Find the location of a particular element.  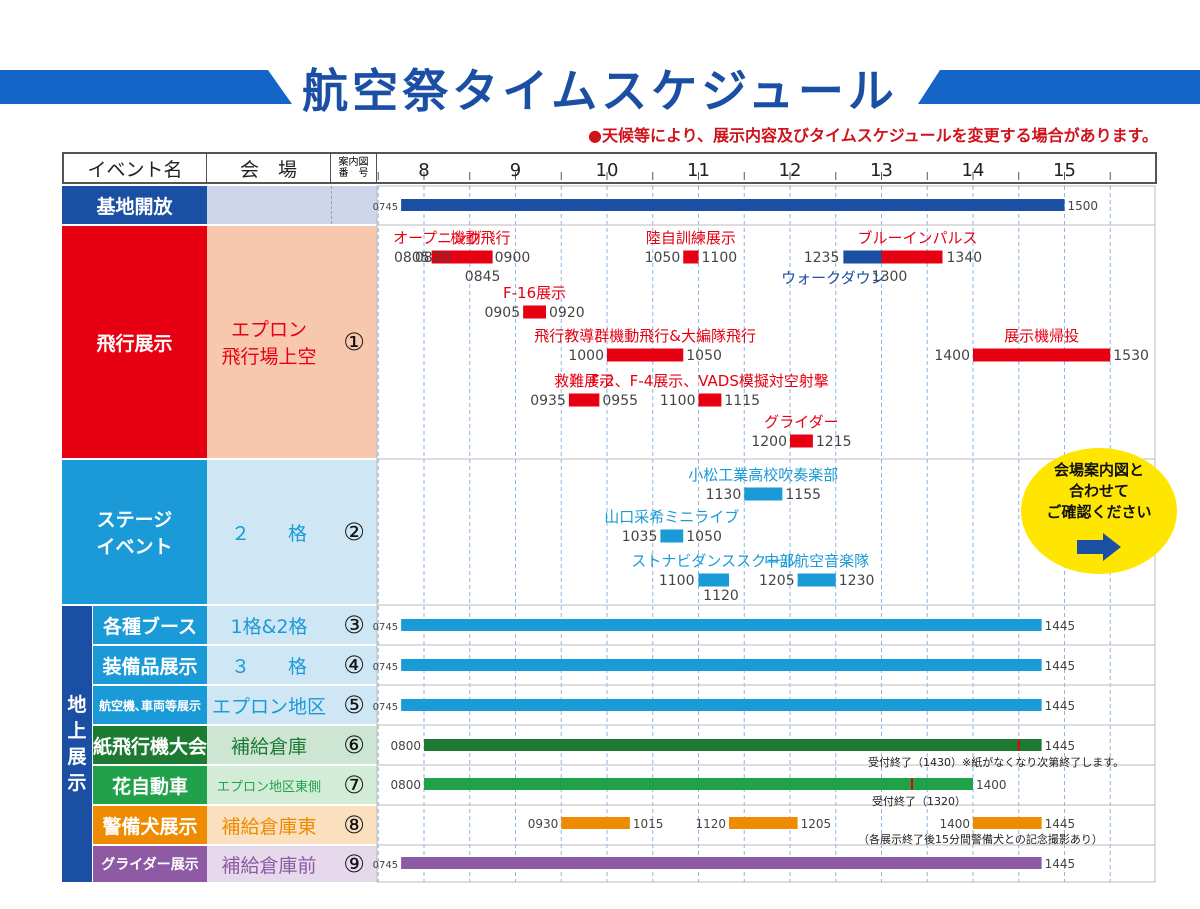

event-label: オープニング is located at coordinates (437, 238).